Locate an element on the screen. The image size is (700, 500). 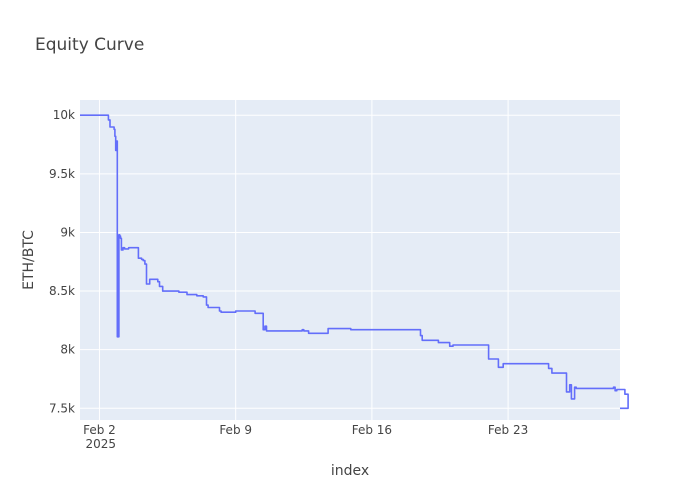
y-axis-title: ETH/BTC is located at coordinates (29, 260).